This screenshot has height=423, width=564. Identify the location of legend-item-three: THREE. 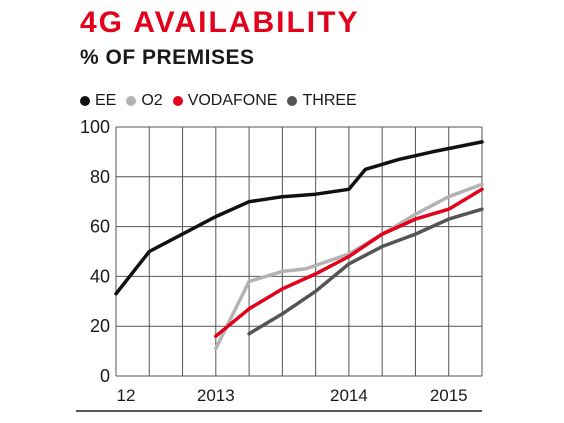
(322, 101).